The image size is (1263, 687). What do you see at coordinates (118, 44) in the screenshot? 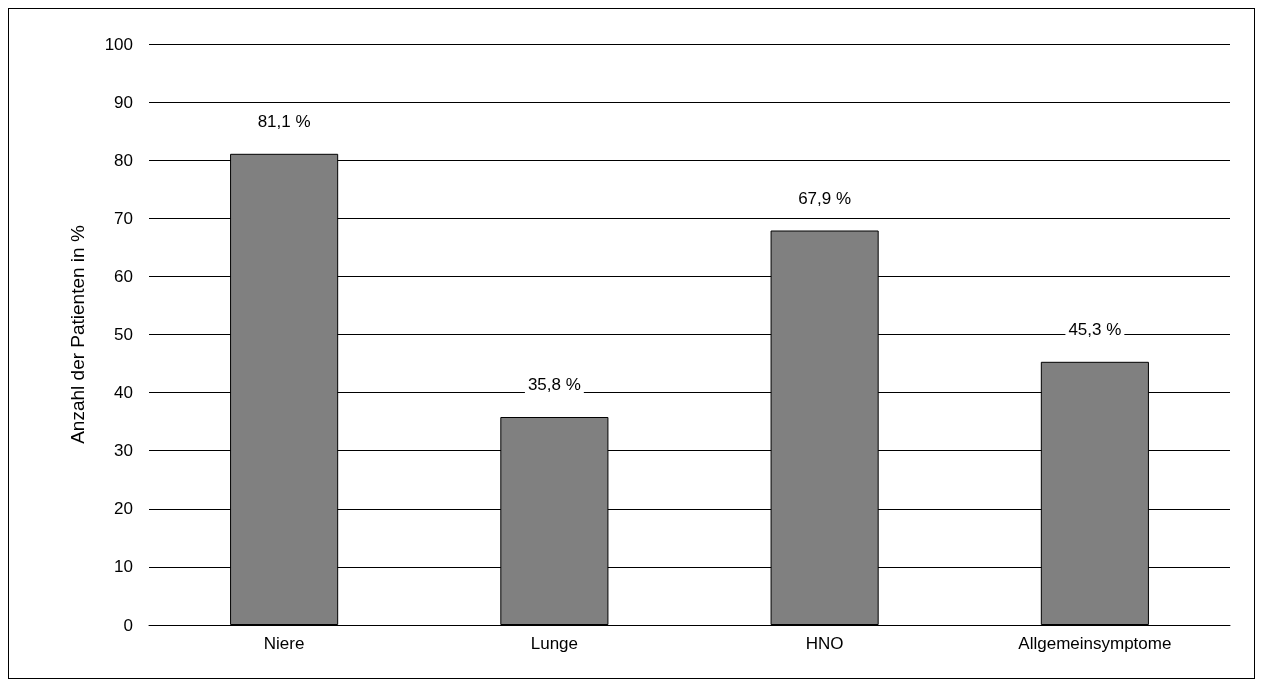
I see `y-tick-label: 100` at bounding box center [118, 44].